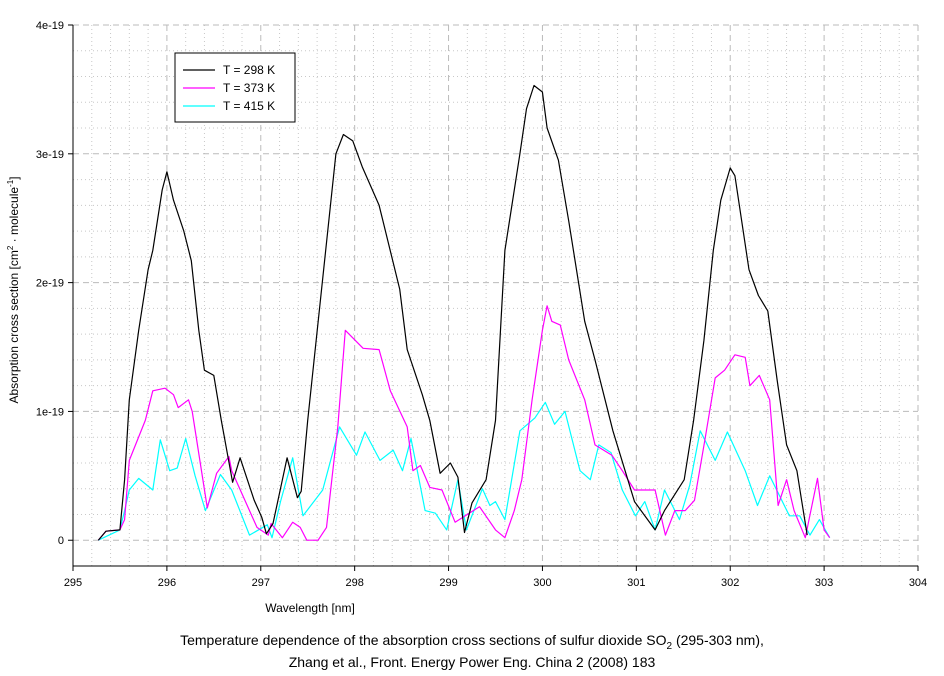 This screenshot has width=944, height=676. What do you see at coordinates (249, 106) in the screenshot?
I see `legend-label: T = 415 K` at bounding box center [249, 106].